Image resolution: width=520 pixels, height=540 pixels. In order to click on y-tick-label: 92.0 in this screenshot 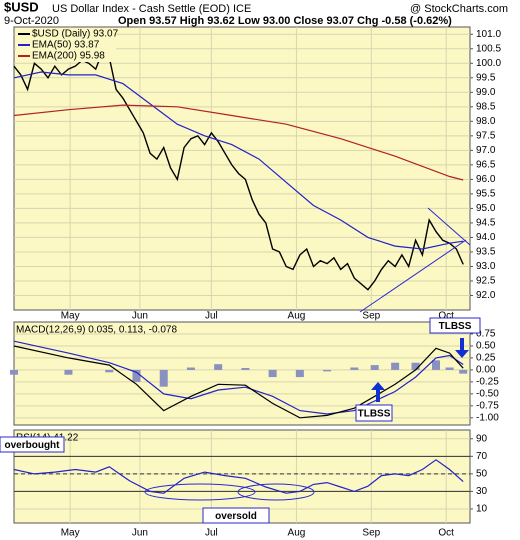, I will do `click(486, 295)`.